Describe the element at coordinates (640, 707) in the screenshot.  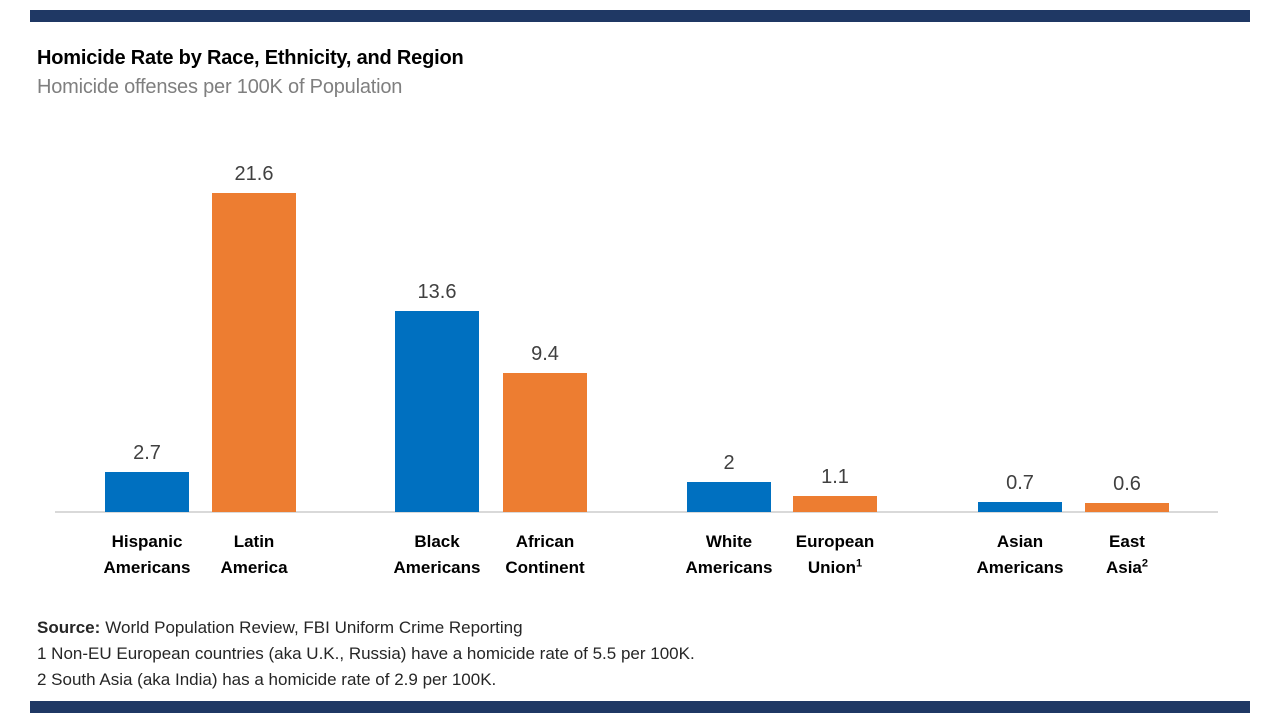
I see `bottom-accent-bar` at that location.